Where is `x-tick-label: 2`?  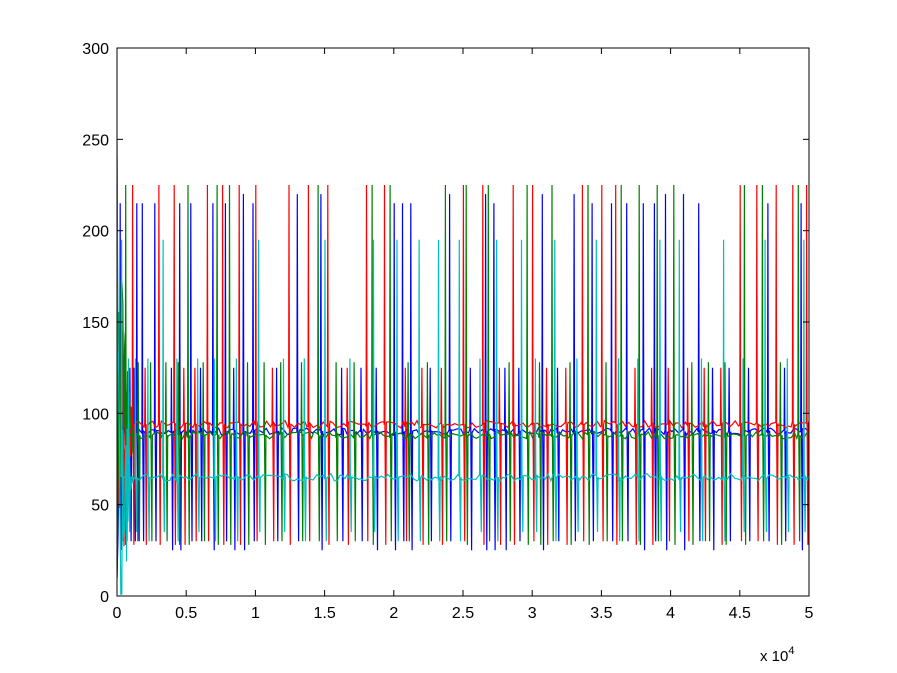
x-tick-label: 2 is located at coordinates (393, 613).